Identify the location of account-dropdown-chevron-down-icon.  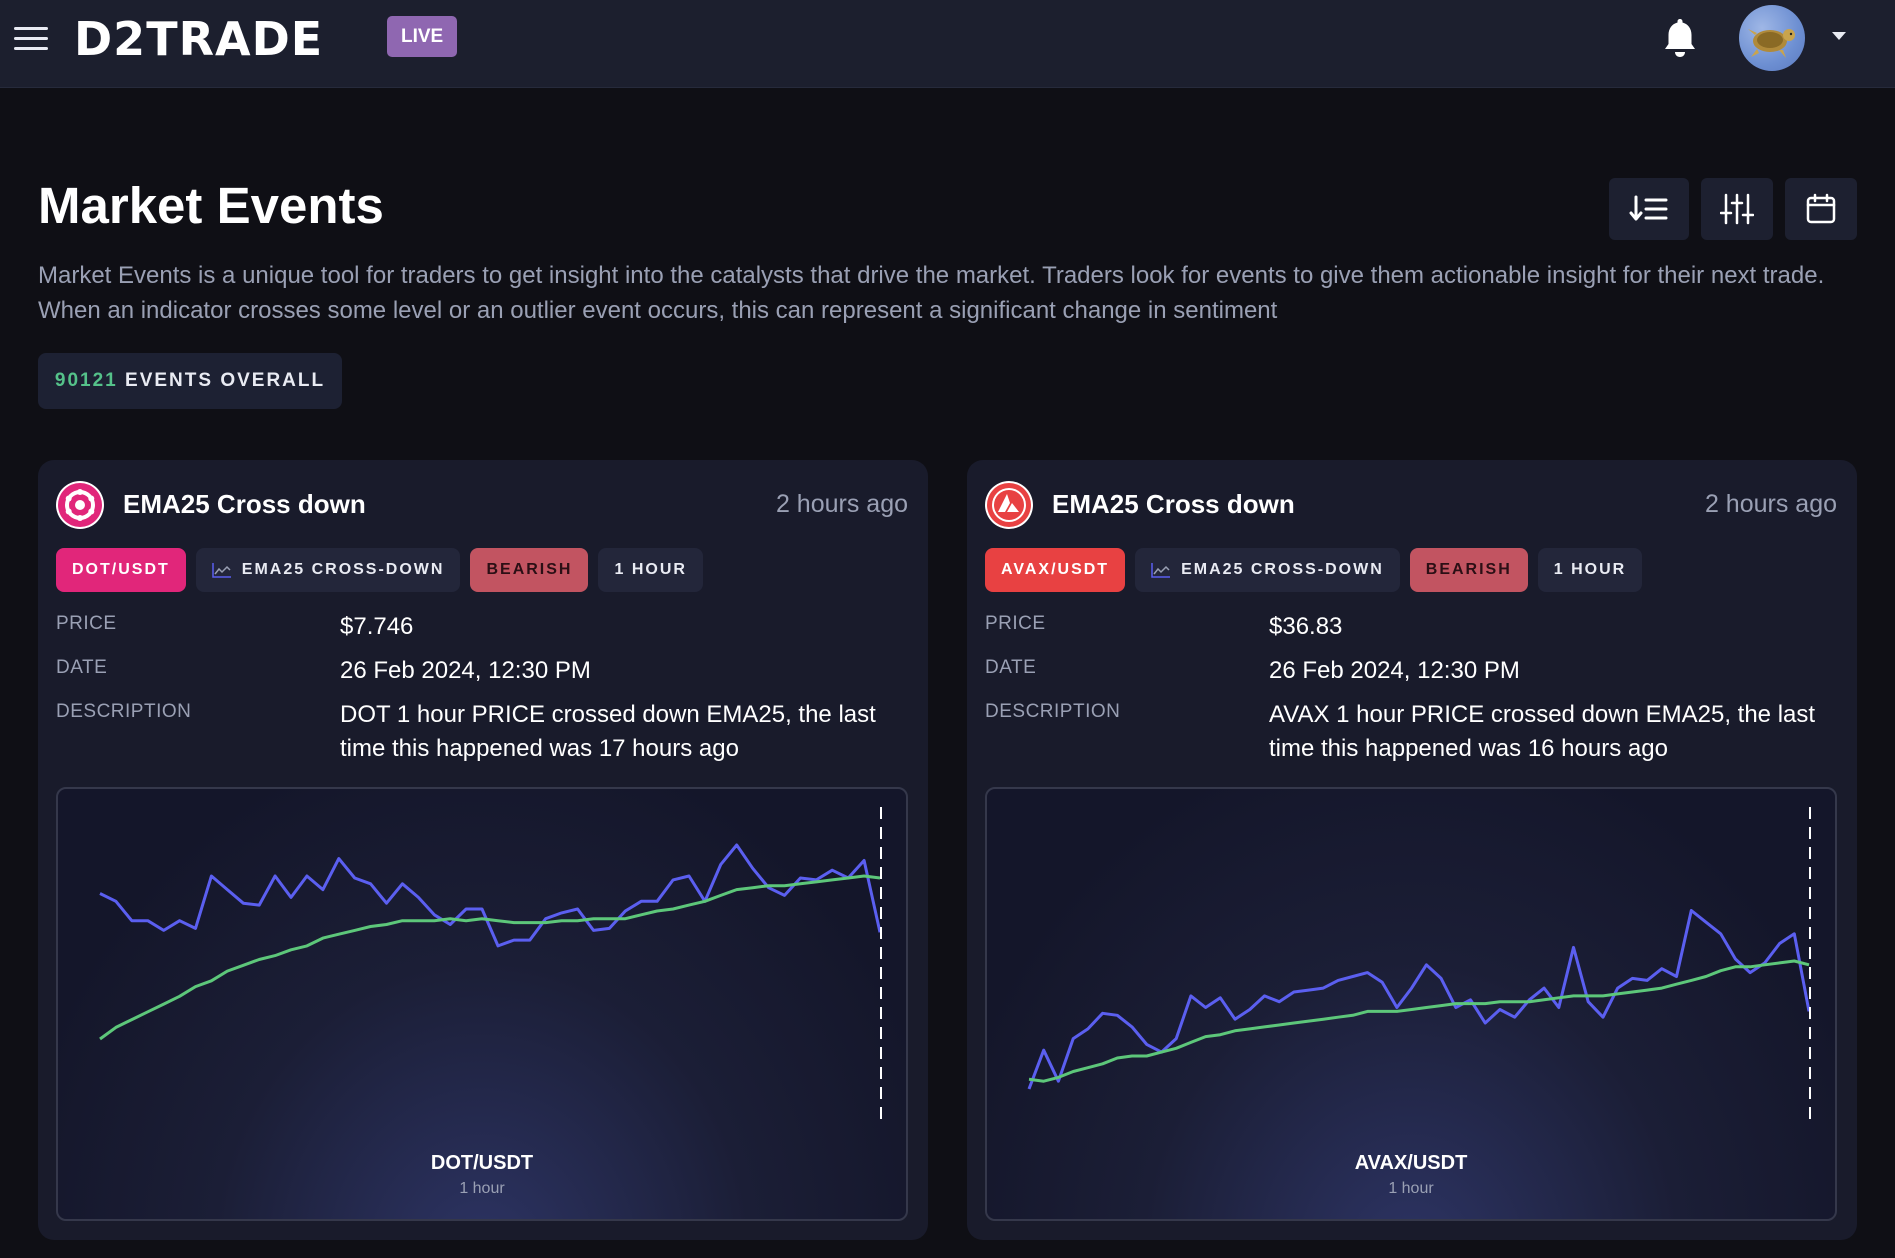
(1839, 36).